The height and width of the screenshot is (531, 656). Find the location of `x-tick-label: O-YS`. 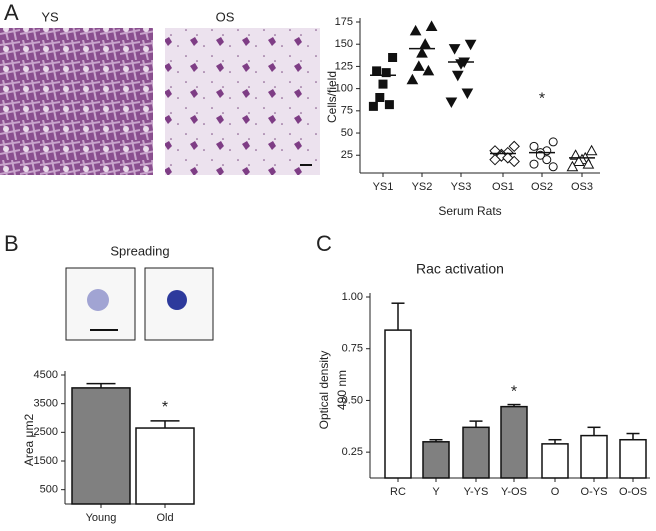

x-tick-label: O-YS is located at coordinates (594, 492).